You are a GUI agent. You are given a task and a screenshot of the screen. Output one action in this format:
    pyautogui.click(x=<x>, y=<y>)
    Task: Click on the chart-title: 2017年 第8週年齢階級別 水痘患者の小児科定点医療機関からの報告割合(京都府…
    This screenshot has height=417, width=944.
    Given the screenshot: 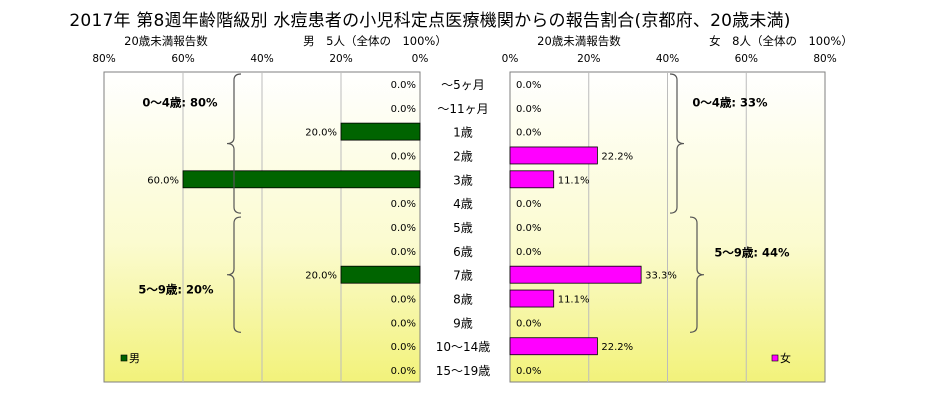 What is the action you would take?
    pyautogui.click(x=430, y=21)
    